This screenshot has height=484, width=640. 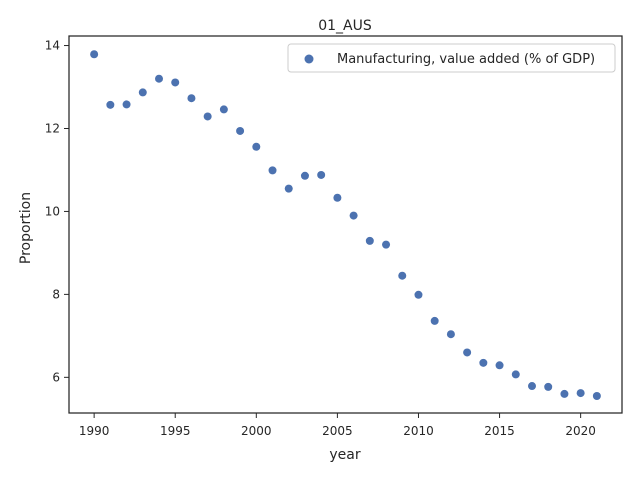 What do you see at coordinates (466, 59) in the screenshot?
I see `legend-label: Manufacturing, value added (% of GDP)` at bounding box center [466, 59].